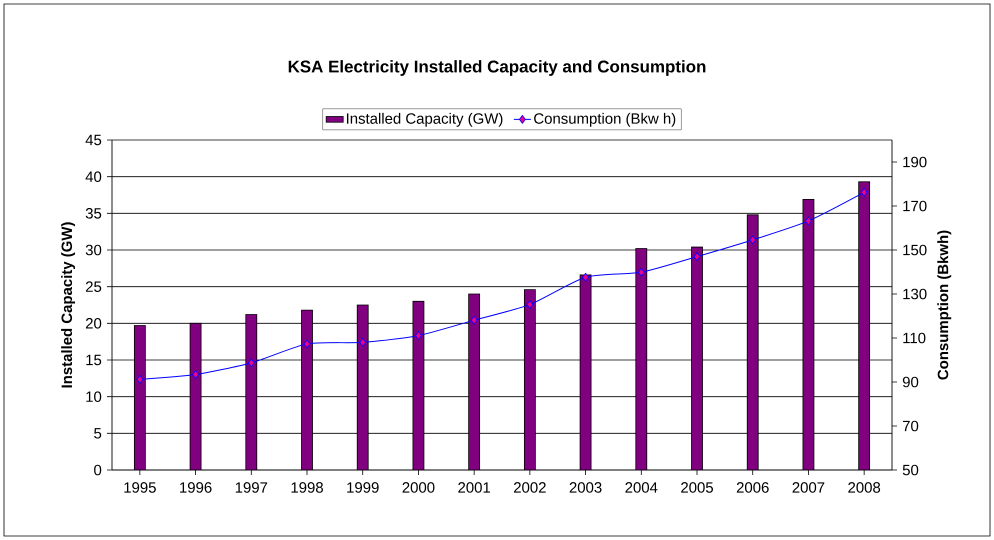 This screenshot has width=994, height=540. I want to click on x-tick-label: 2007, so click(808, 487).